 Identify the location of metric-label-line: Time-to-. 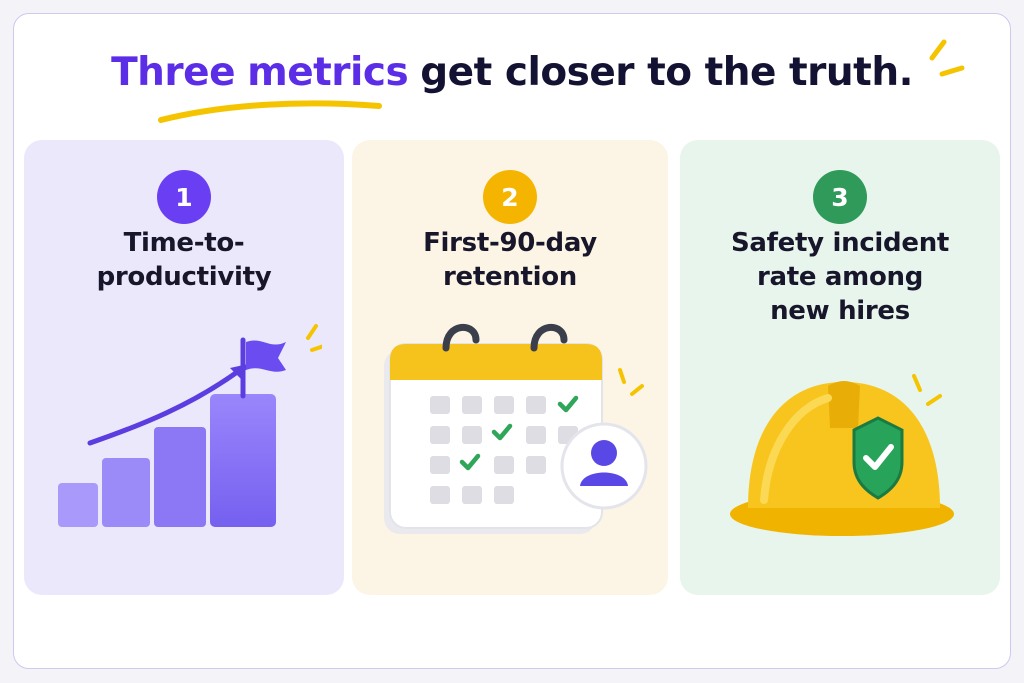
(184, 243).